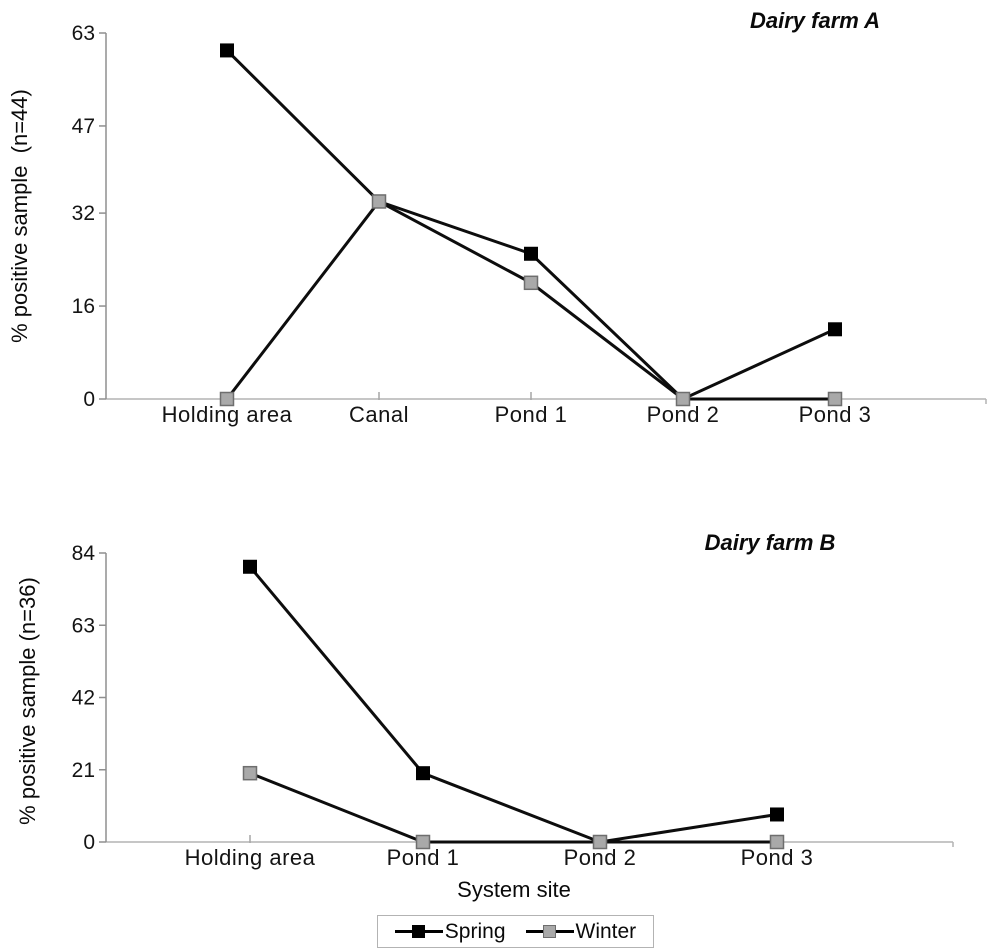 The width and height of the screenshot is (990, 950). What do you see at coordinates (514, 889) in the screenshot?
I see `x-axis-label: System site` at bounding box center [514, 889].